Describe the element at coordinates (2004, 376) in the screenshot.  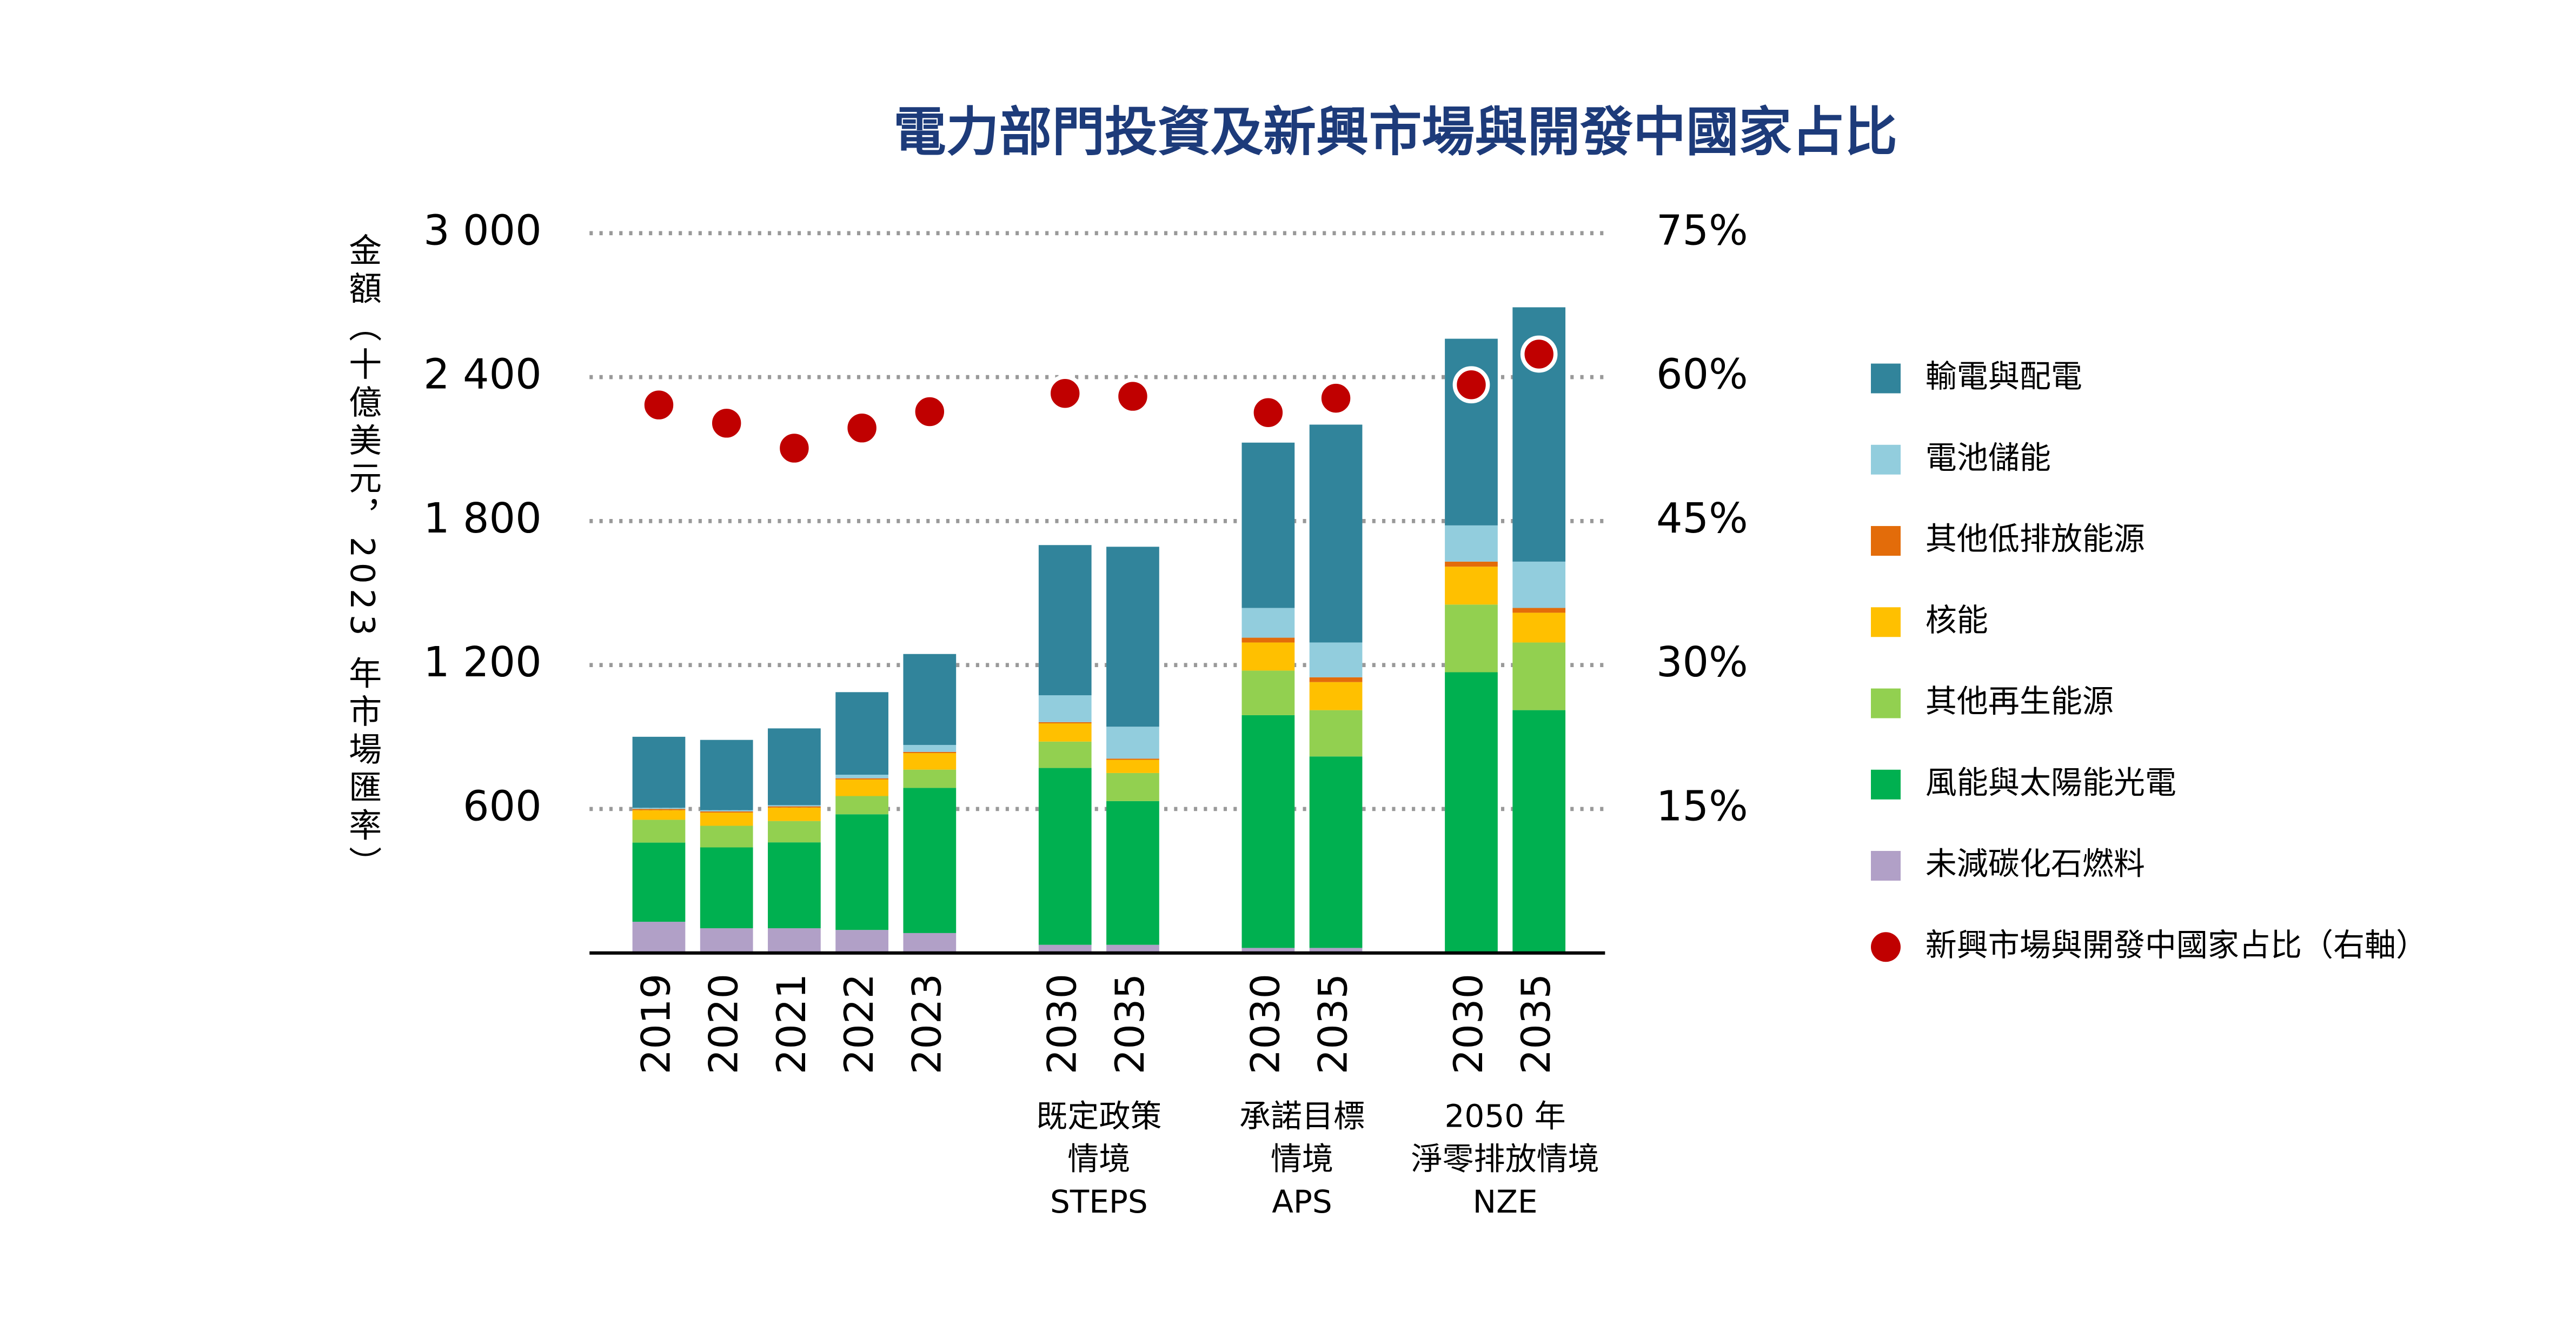
I see `legend-label: 輸電與配電` at that location.